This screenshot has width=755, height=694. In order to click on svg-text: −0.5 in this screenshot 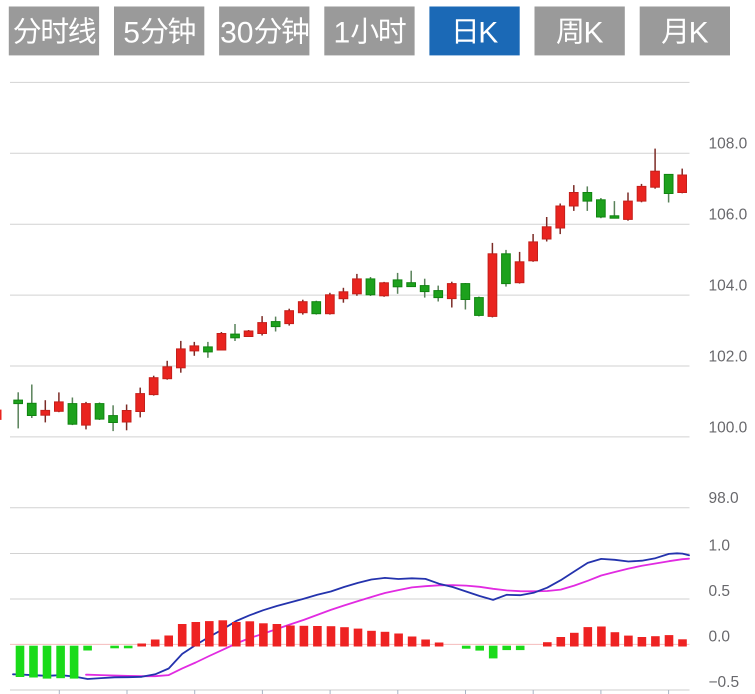, I will do `click(724, 682)`.